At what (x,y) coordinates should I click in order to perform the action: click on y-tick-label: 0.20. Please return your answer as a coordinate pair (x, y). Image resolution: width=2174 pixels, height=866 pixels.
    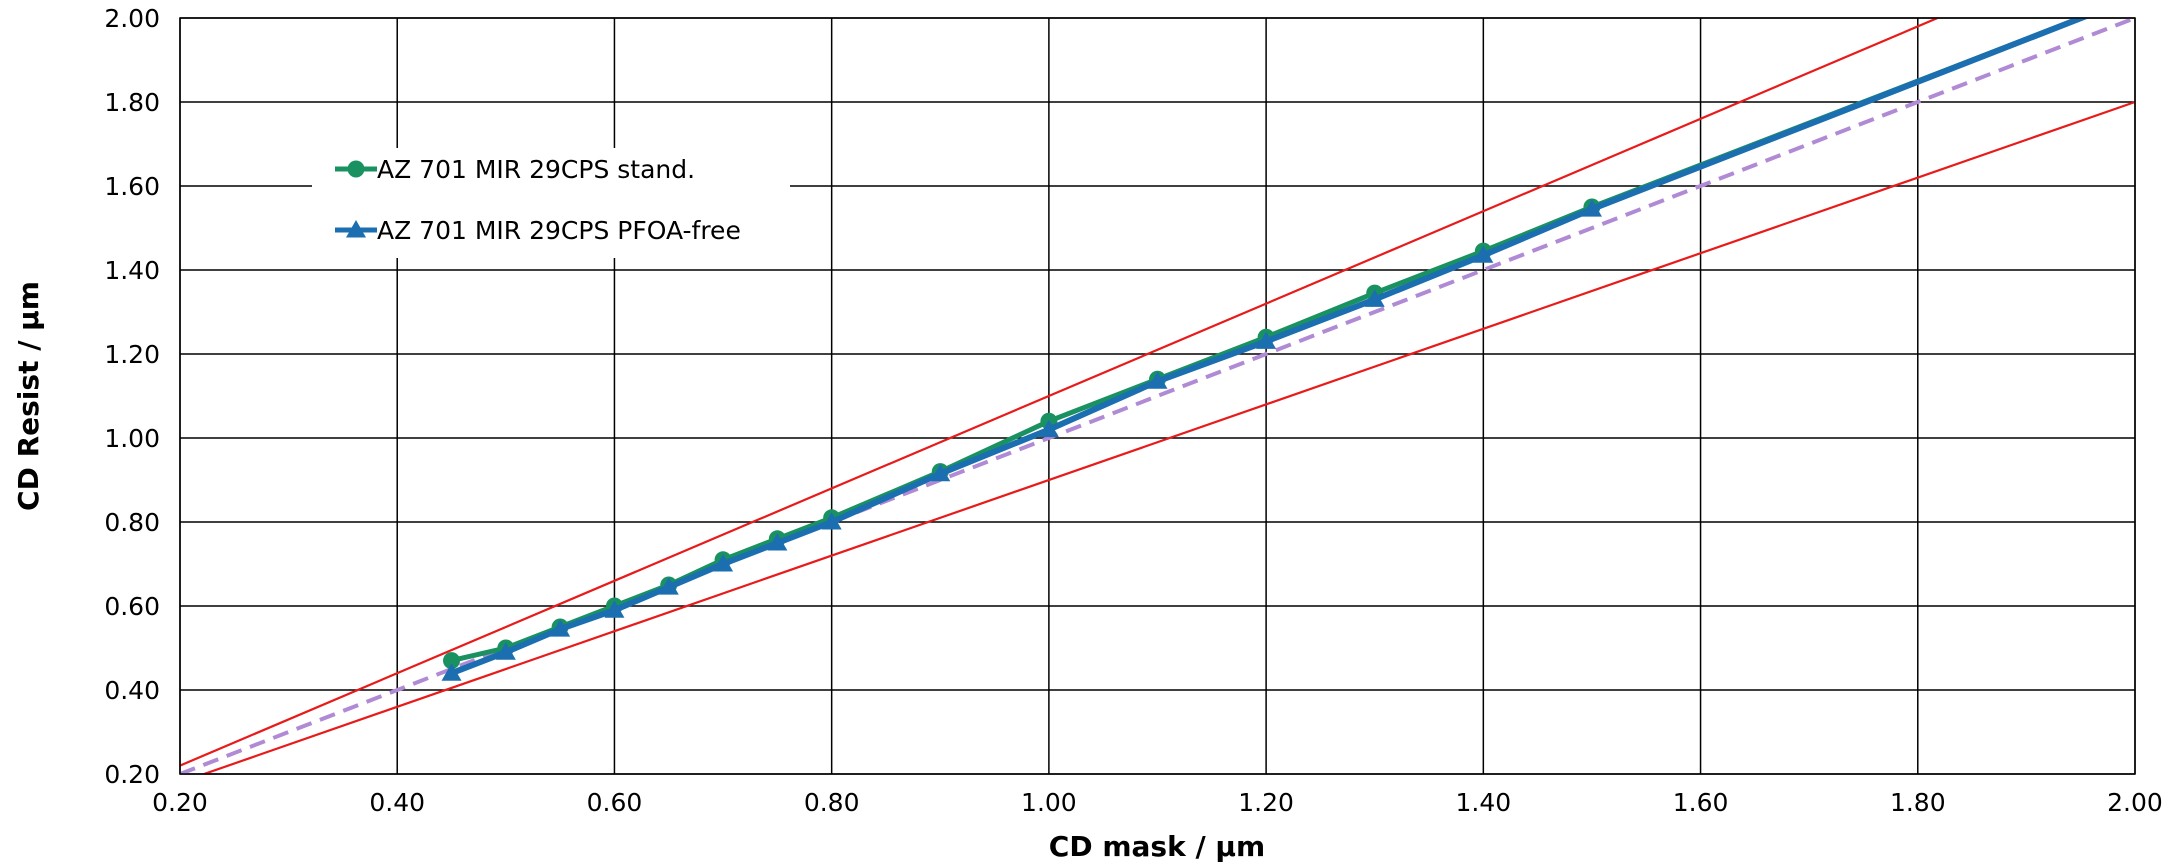
    Looking at the image, I should click on (132, 774).